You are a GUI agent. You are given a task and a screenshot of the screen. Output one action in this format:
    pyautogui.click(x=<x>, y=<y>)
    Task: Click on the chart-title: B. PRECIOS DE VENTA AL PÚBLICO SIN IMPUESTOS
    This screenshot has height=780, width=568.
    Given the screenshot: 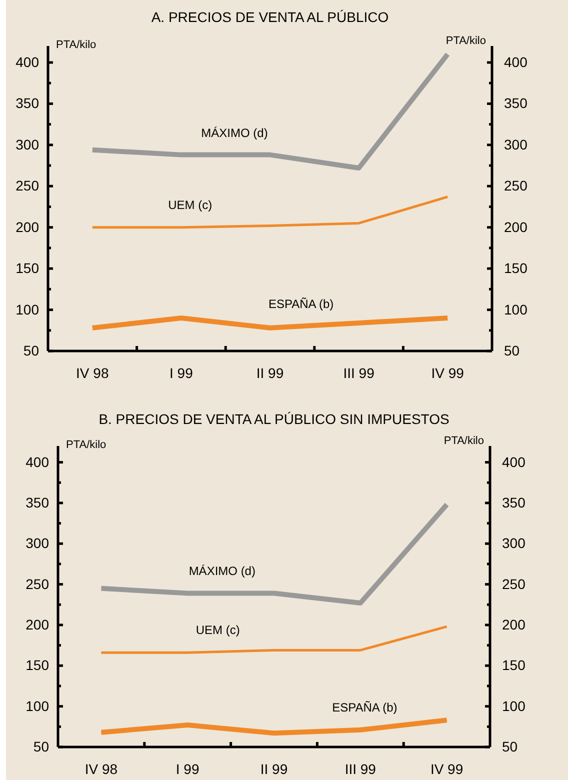 What is the action you would take?
    pyautogui.click(x=274, y=419)
    